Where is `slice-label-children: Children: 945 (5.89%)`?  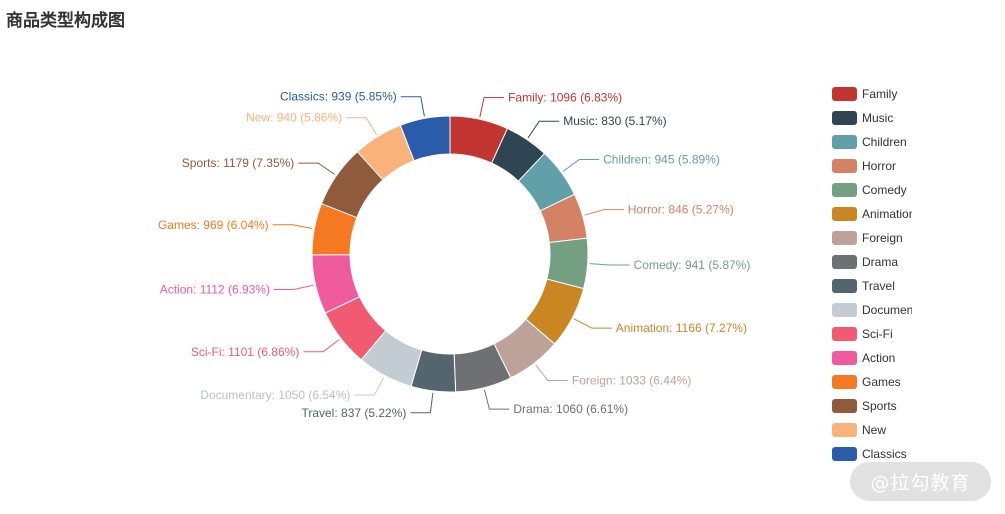 slice-label-children: Children: 945 (5.89%) is located at coordinates (661, 160).